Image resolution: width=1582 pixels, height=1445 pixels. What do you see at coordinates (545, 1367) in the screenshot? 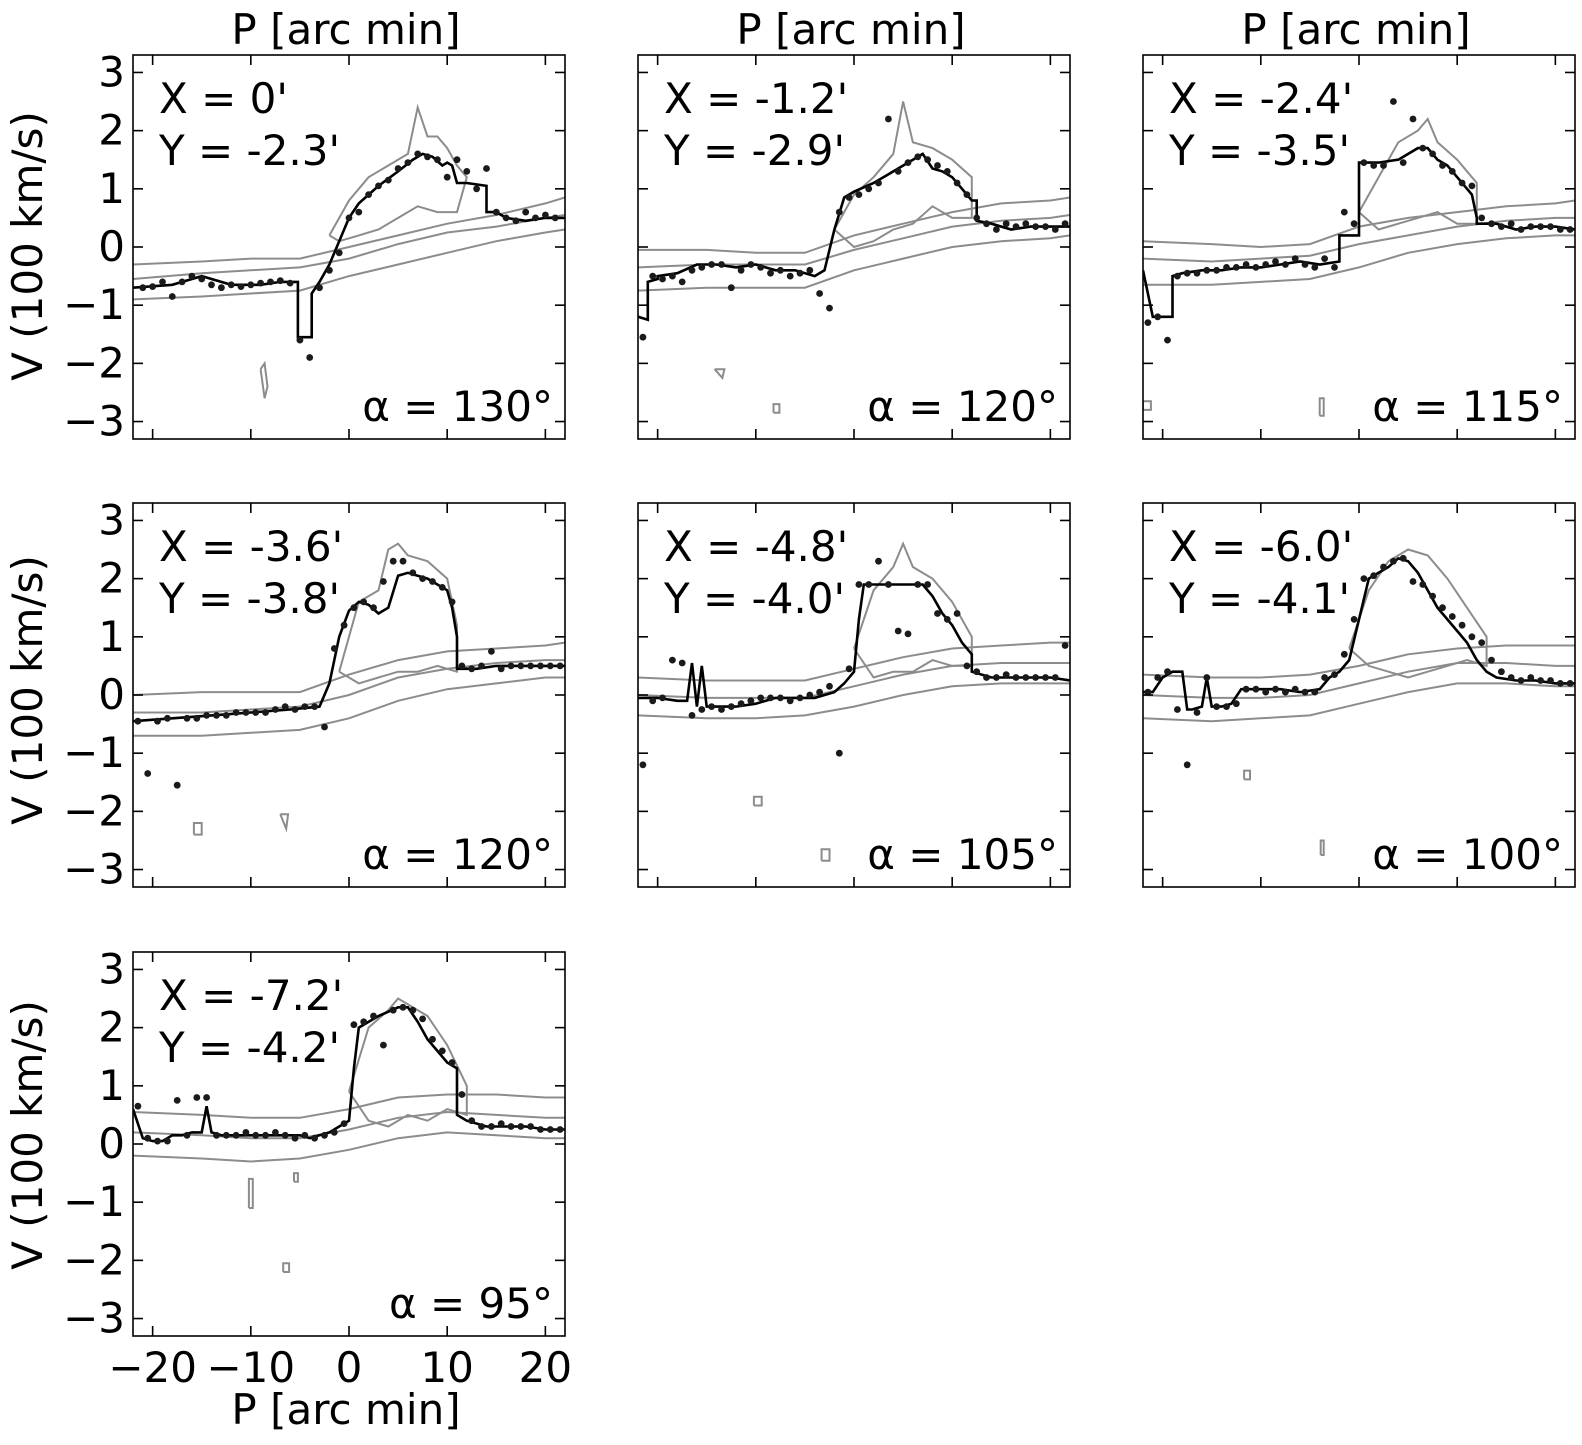
I see `x-tick-label: 20` at bounding box center [545, 1367].